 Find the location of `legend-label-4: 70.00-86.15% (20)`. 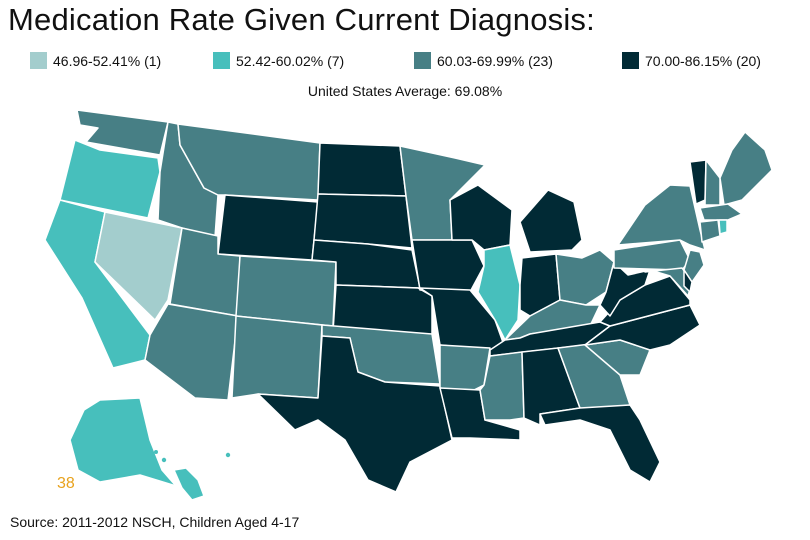

legend-label-4: 70.00-86.15% (20) is located at coordinates (703, 60).